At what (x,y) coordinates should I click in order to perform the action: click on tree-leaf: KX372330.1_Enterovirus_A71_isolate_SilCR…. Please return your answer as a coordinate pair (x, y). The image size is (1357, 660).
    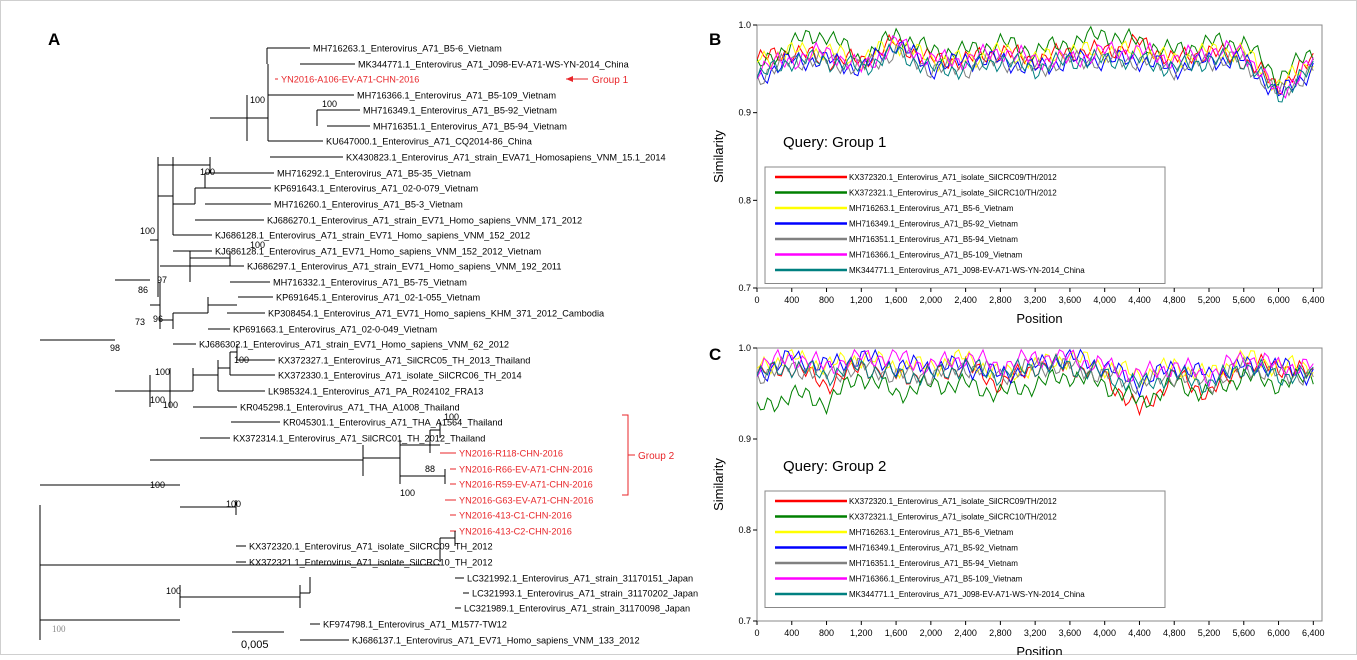
    Looking at the image, I should click on (400, 376).